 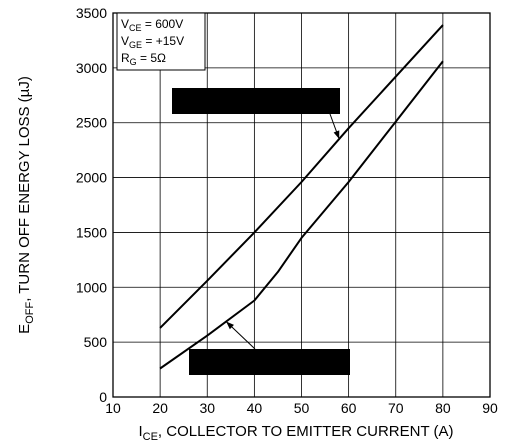 I want to click on y-tick-label: 2000, so click(x=91, y=178).